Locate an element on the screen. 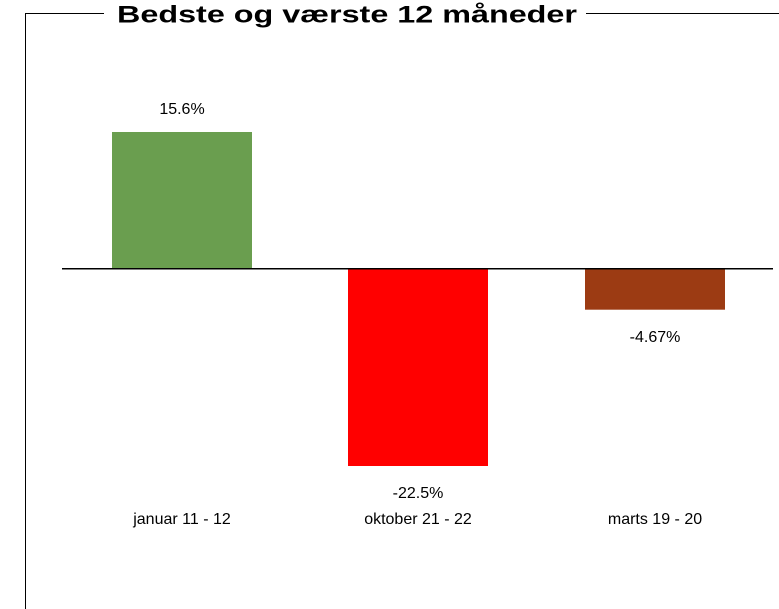  data-label: -4.67% is located at coordinates (655, 337).